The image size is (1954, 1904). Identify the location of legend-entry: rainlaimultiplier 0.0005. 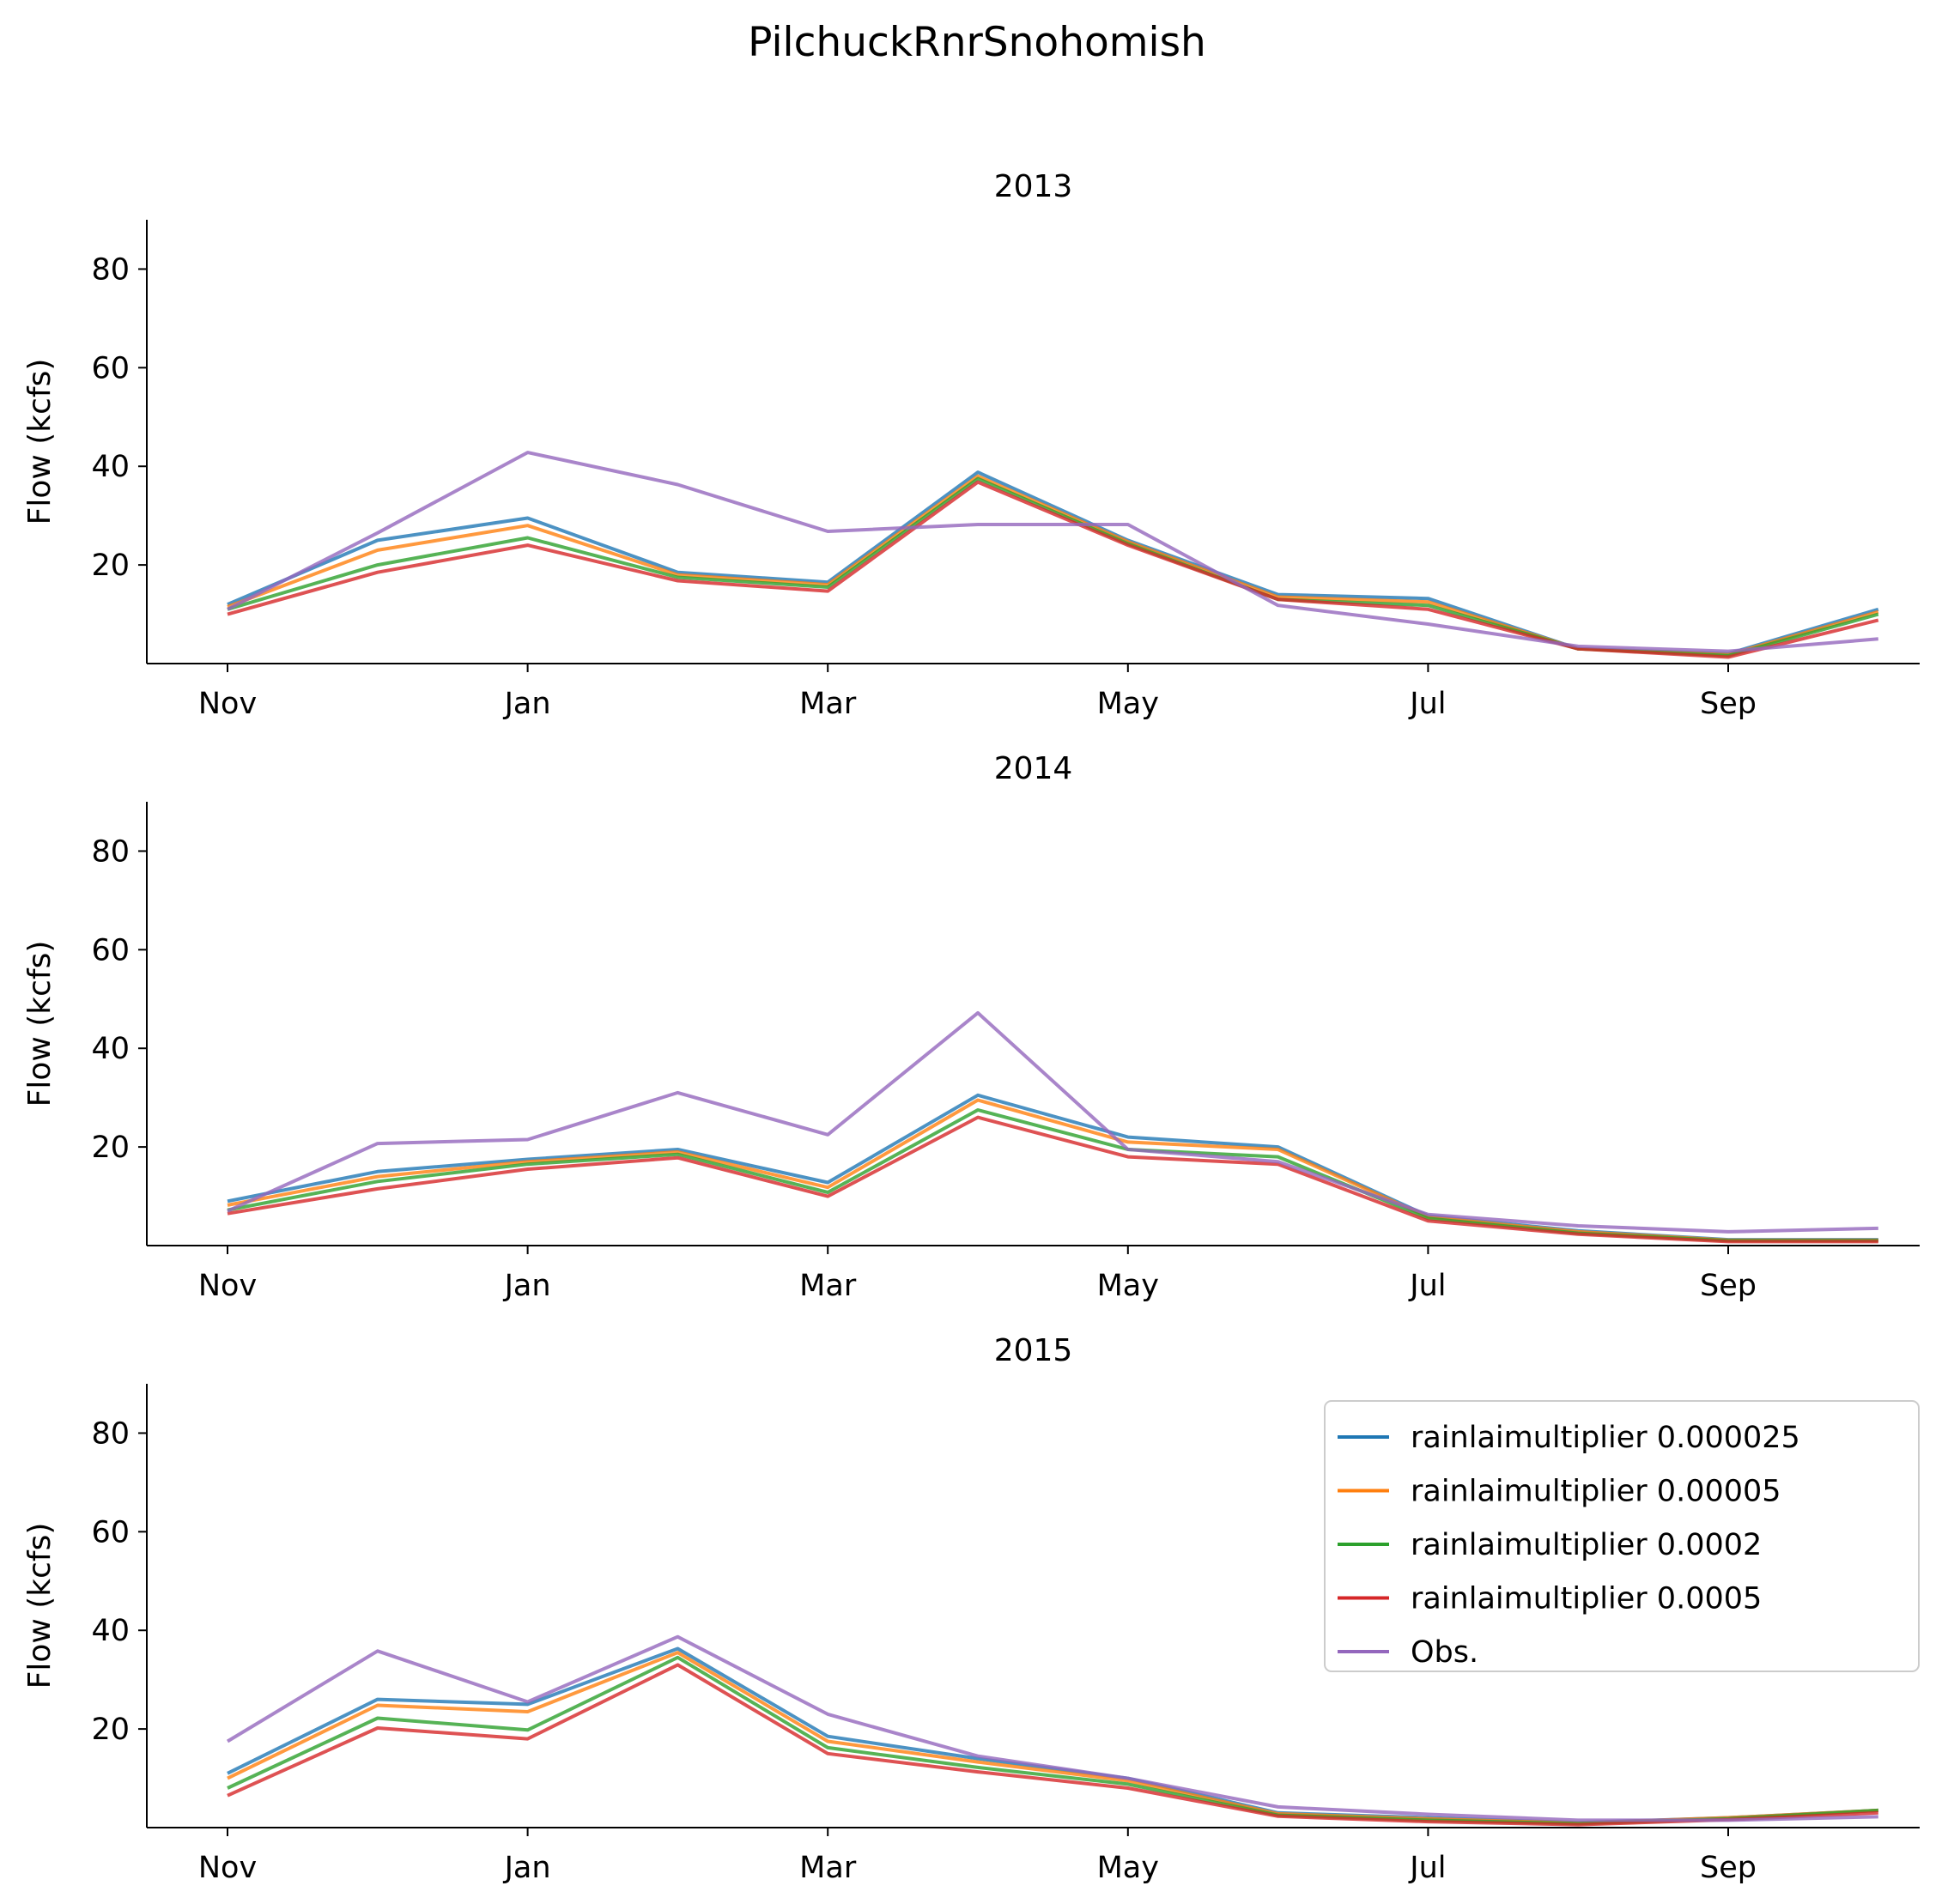
(1586, 1599).